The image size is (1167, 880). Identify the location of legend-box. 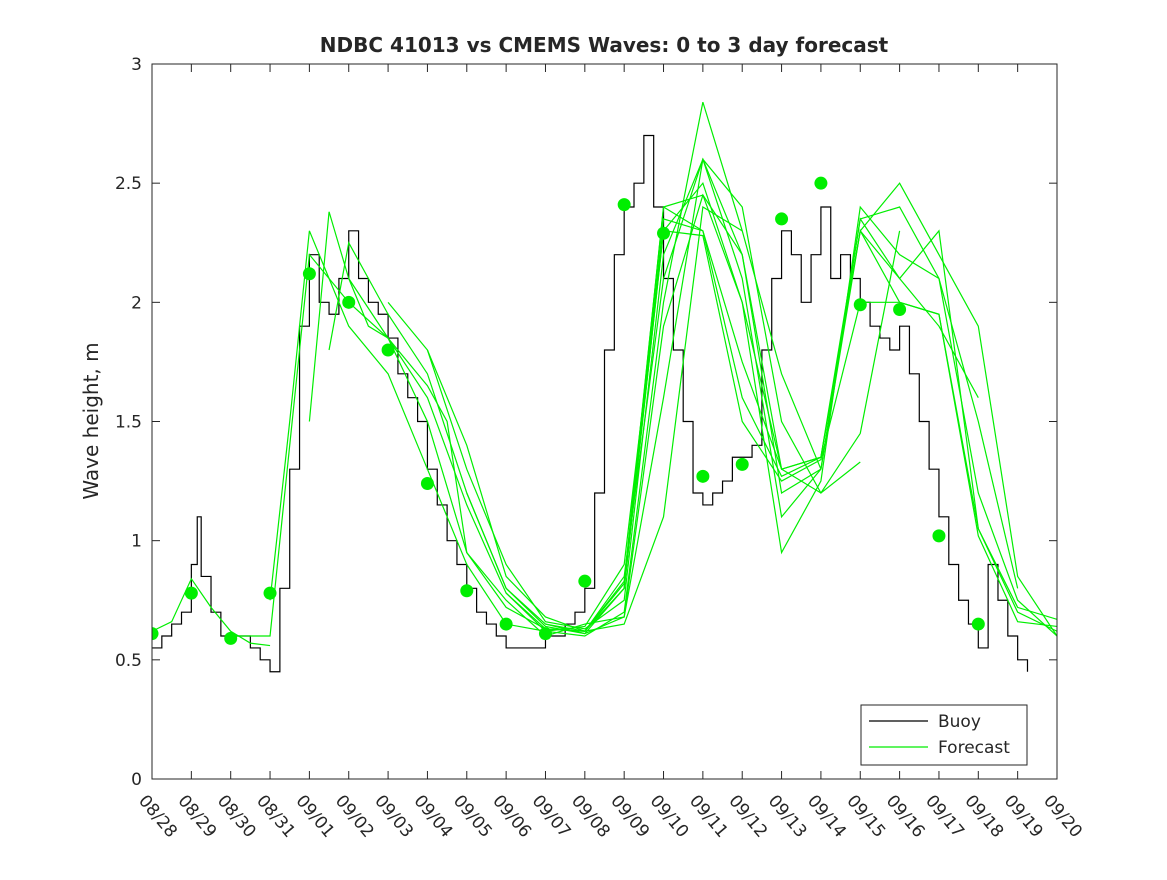
(944, 735).